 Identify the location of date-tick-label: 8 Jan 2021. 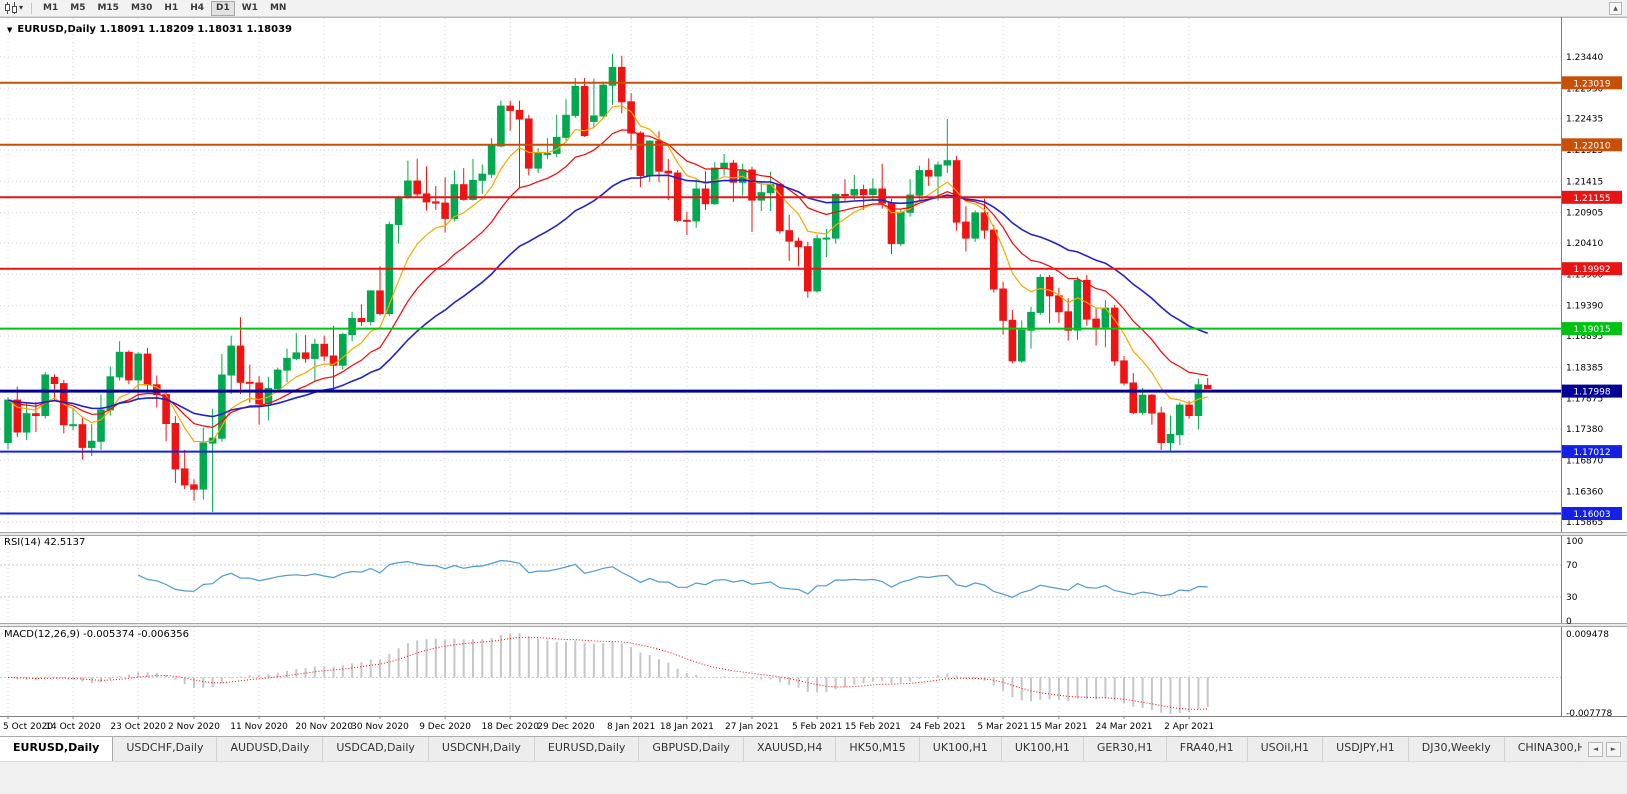
(631, 727).